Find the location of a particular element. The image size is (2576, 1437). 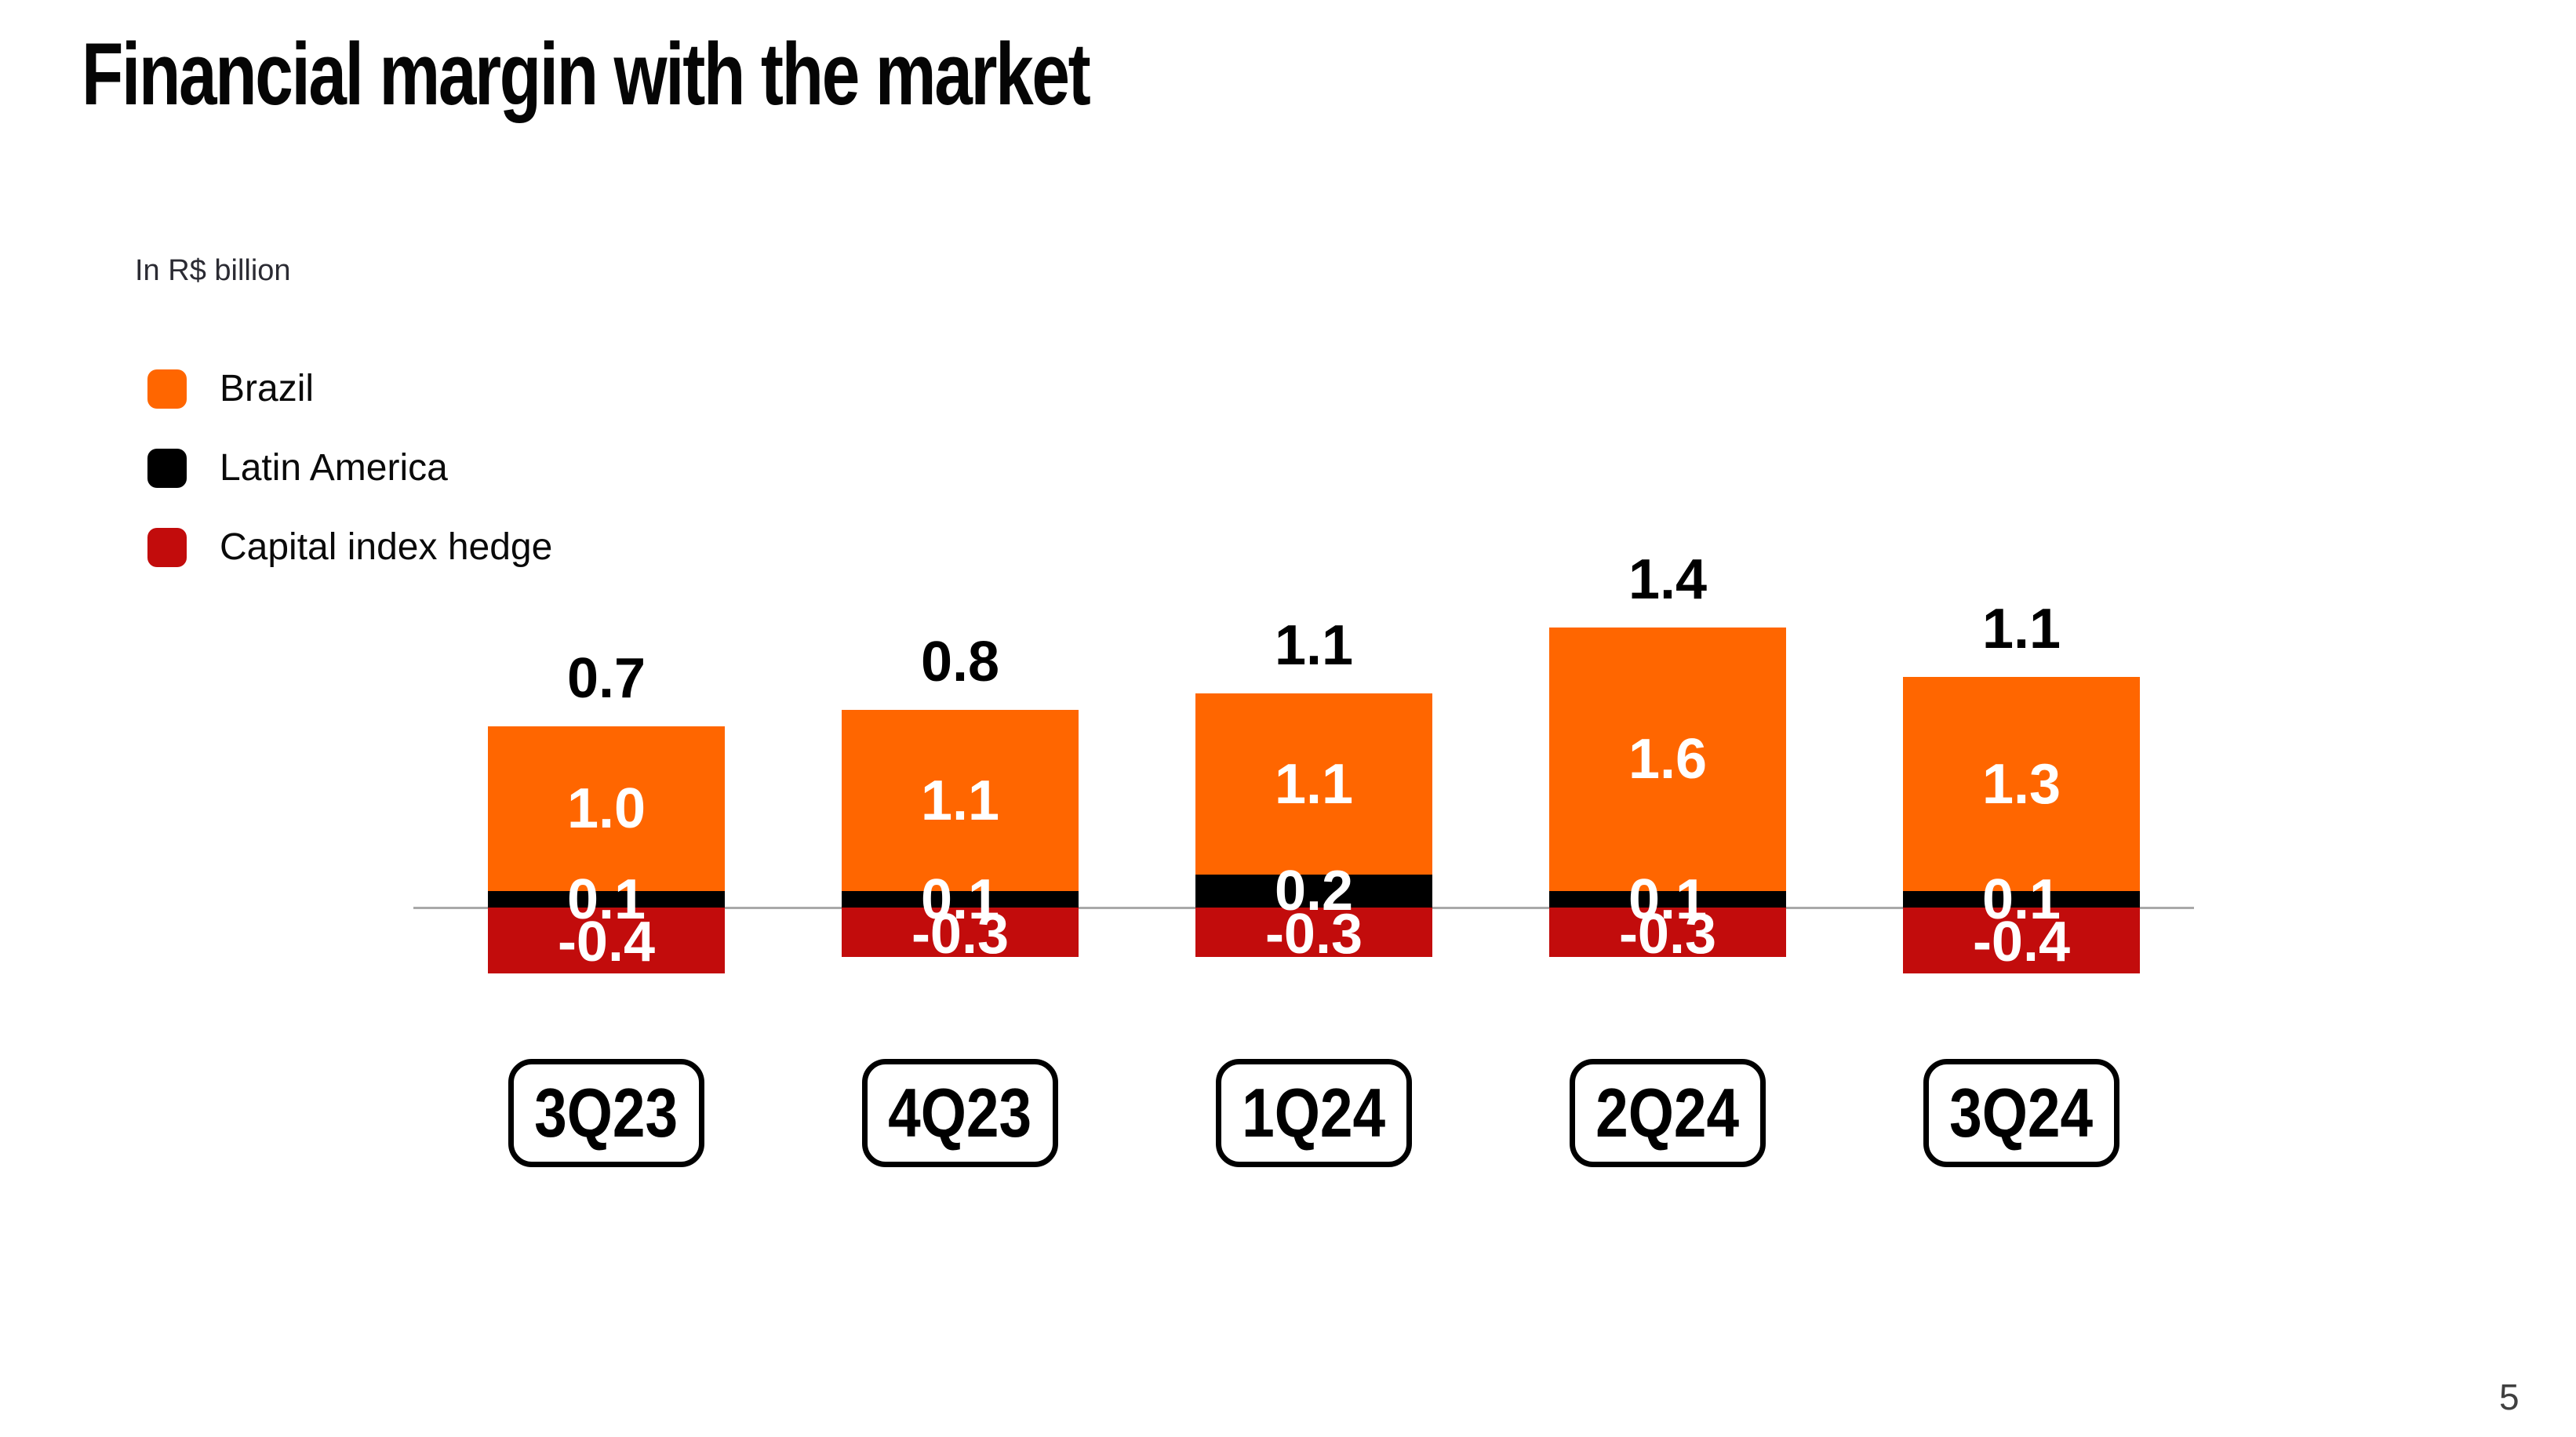

bar-segment-capital-index-hedge-2Q24 is located at coordinates (1667, 932).